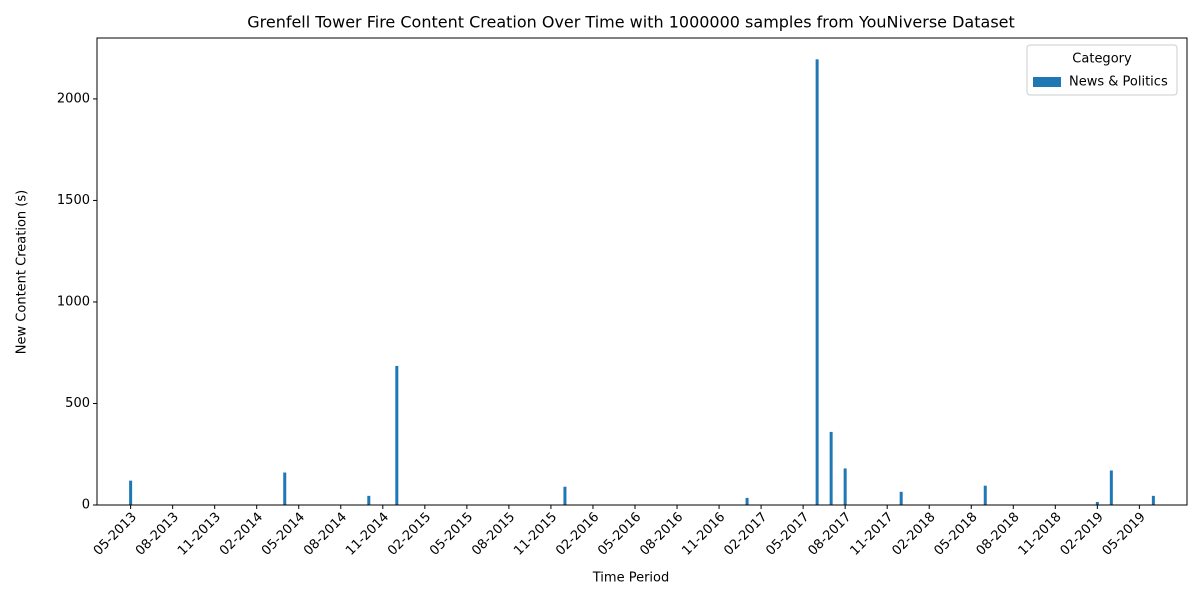 This screenshot has width=1200, height=600. Describe the element at coordinates (956, 534) in the screenshot. I see `x-tick-label: 05-2018` at that location.